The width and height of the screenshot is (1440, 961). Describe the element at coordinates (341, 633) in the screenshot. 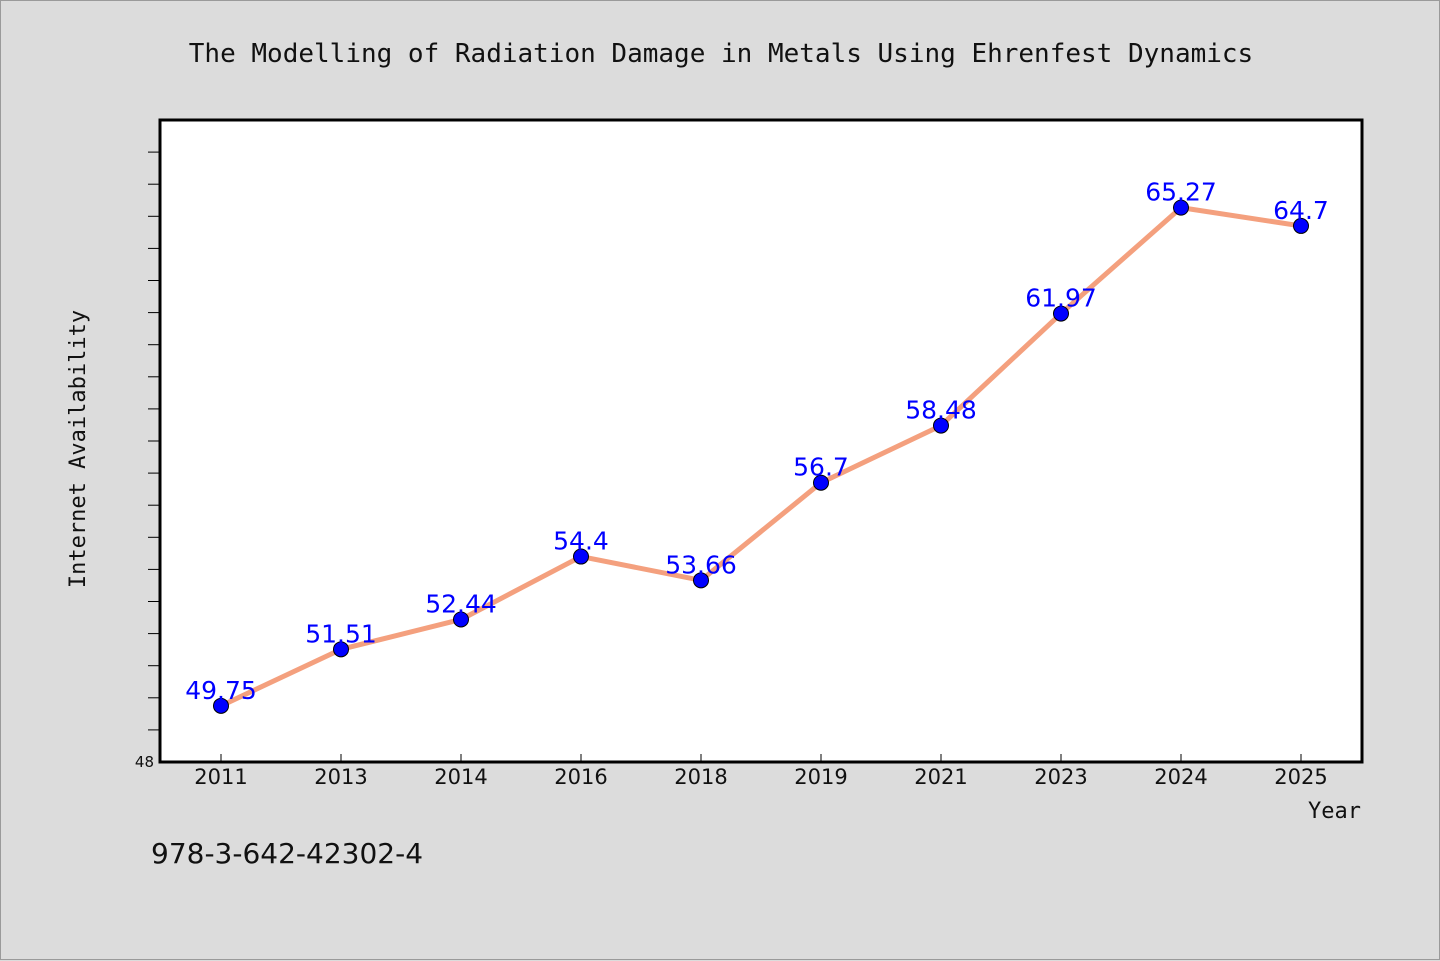

I see `data-label: 51.51` at that location.